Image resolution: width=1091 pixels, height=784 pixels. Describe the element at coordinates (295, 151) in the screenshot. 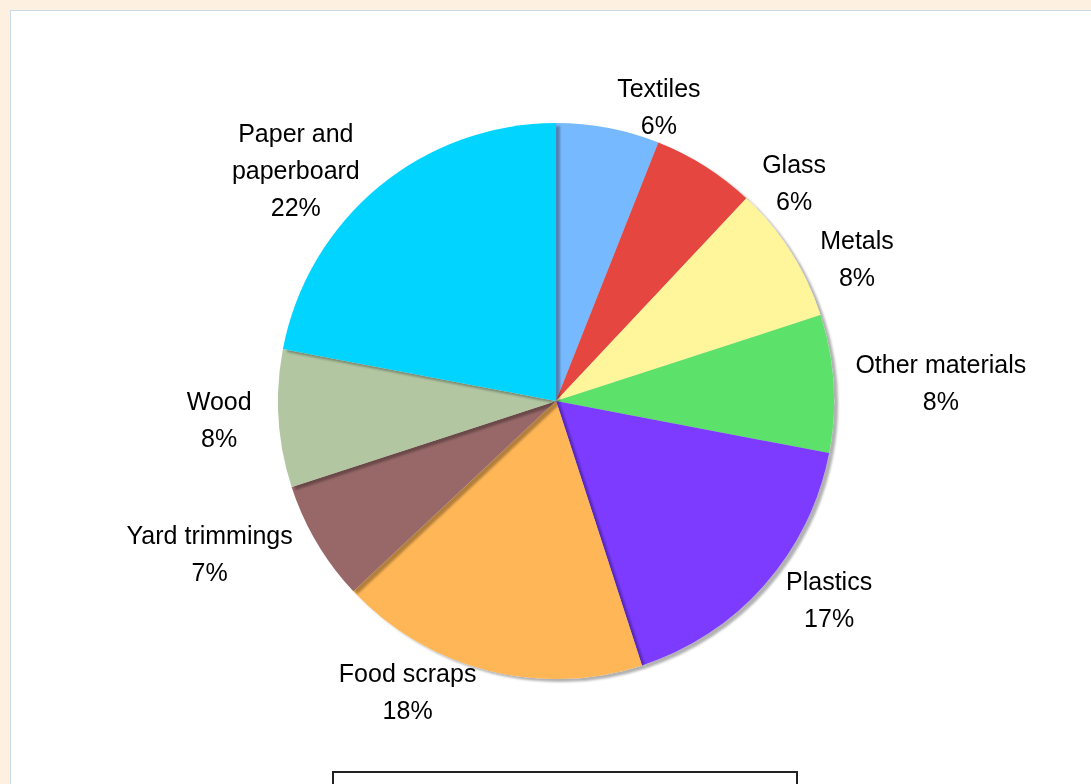

I see `slice-label: Paper and paperboard` at that location.